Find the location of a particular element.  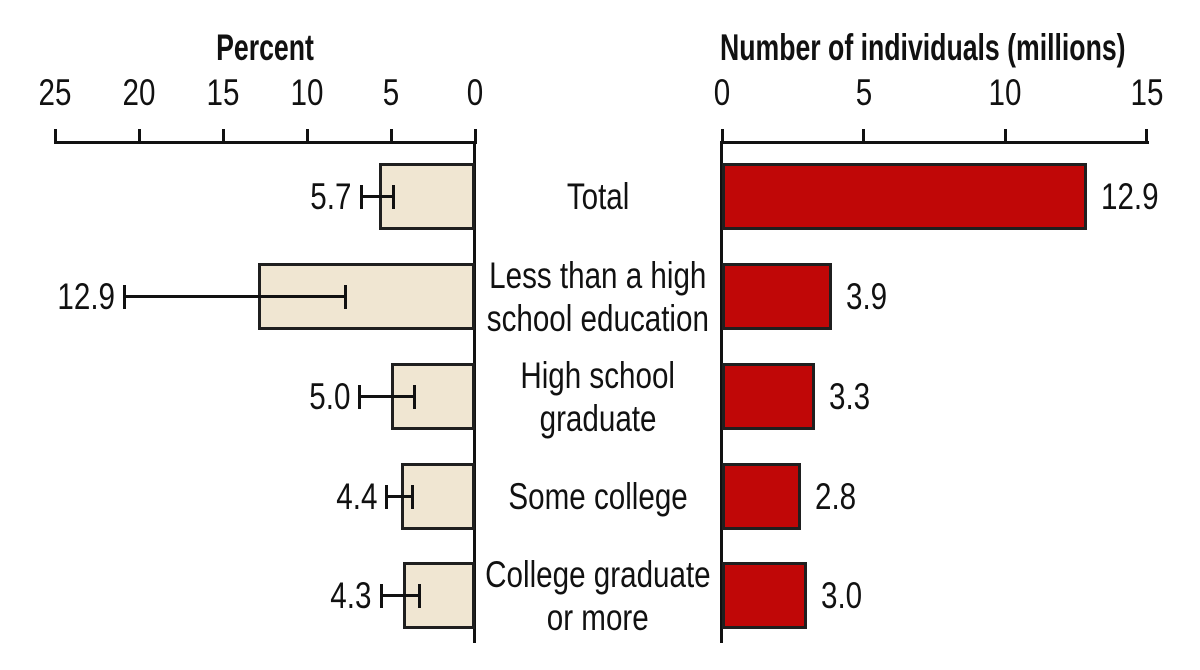

left-axis-tick-label: 10 is located at coordinates (307, 92).